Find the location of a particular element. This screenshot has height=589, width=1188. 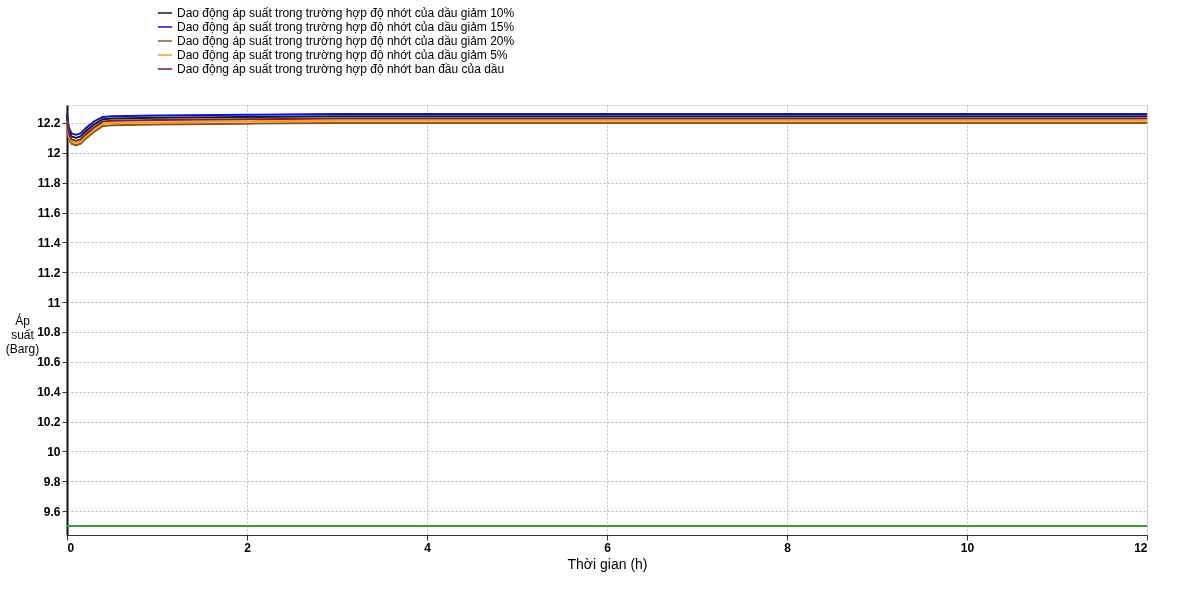

y-tick-label: 10.6 is located at coordinates (49, 362).